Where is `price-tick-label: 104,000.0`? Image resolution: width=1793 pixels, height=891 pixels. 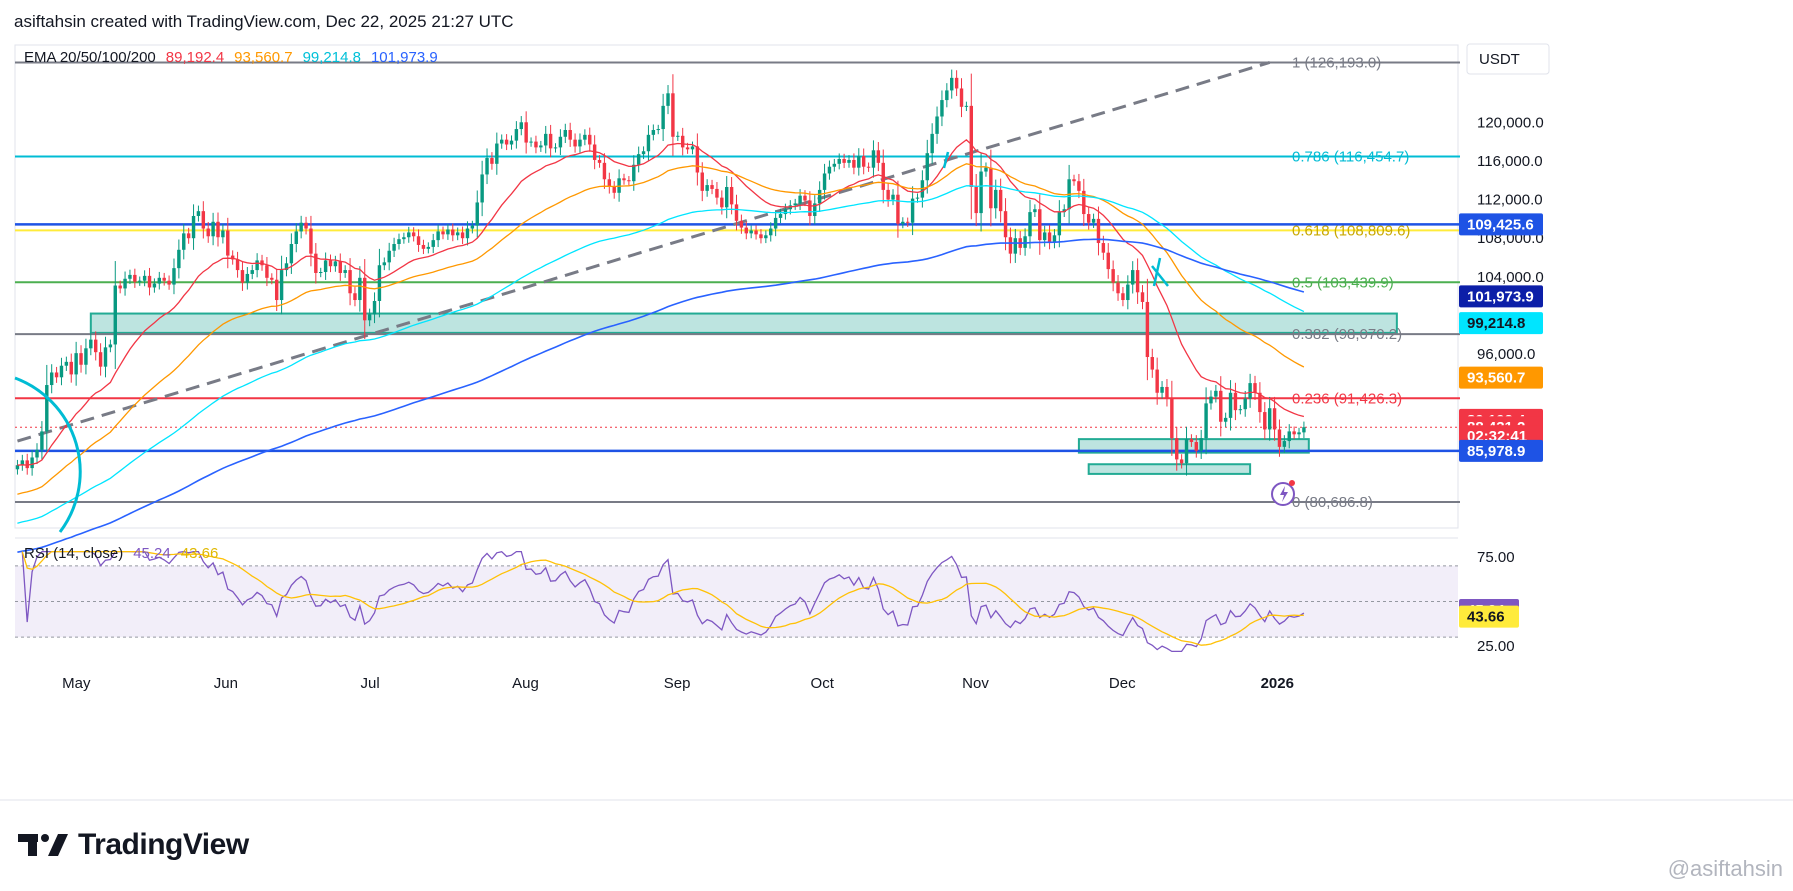
price-tick-label: 104,000.0 is located at coordinates (1510, 277).